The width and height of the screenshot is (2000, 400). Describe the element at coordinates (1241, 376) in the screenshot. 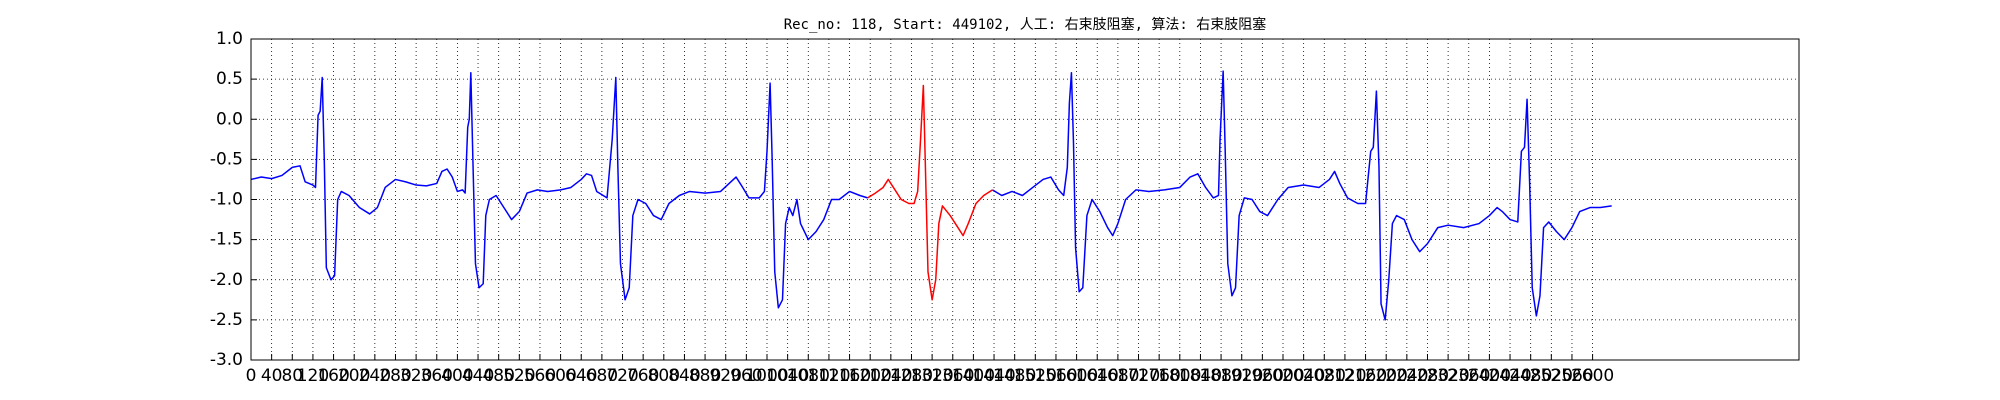

I see `x-tick-label: 1920` at that location.